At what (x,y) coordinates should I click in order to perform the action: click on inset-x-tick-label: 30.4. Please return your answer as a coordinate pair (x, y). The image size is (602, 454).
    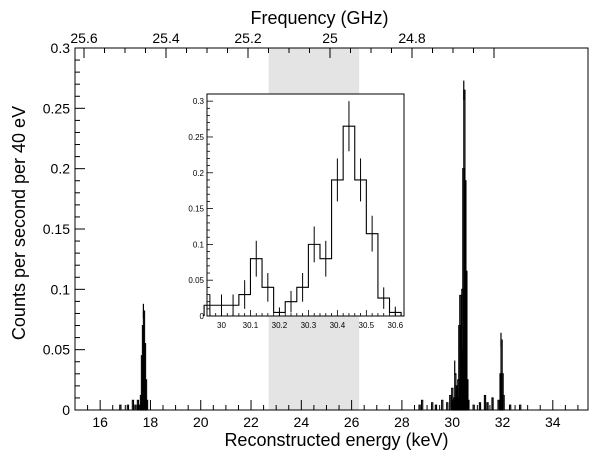
    Looking at the image, I should click on (338, 325).